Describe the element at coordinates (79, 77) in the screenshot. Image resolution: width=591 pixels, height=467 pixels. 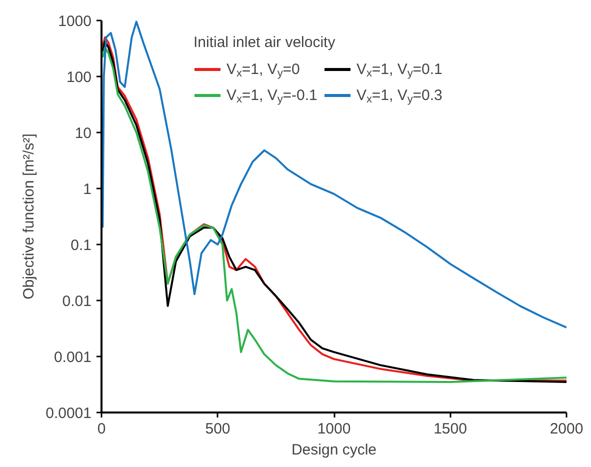
I see `y-tick-label: 100` at that location.